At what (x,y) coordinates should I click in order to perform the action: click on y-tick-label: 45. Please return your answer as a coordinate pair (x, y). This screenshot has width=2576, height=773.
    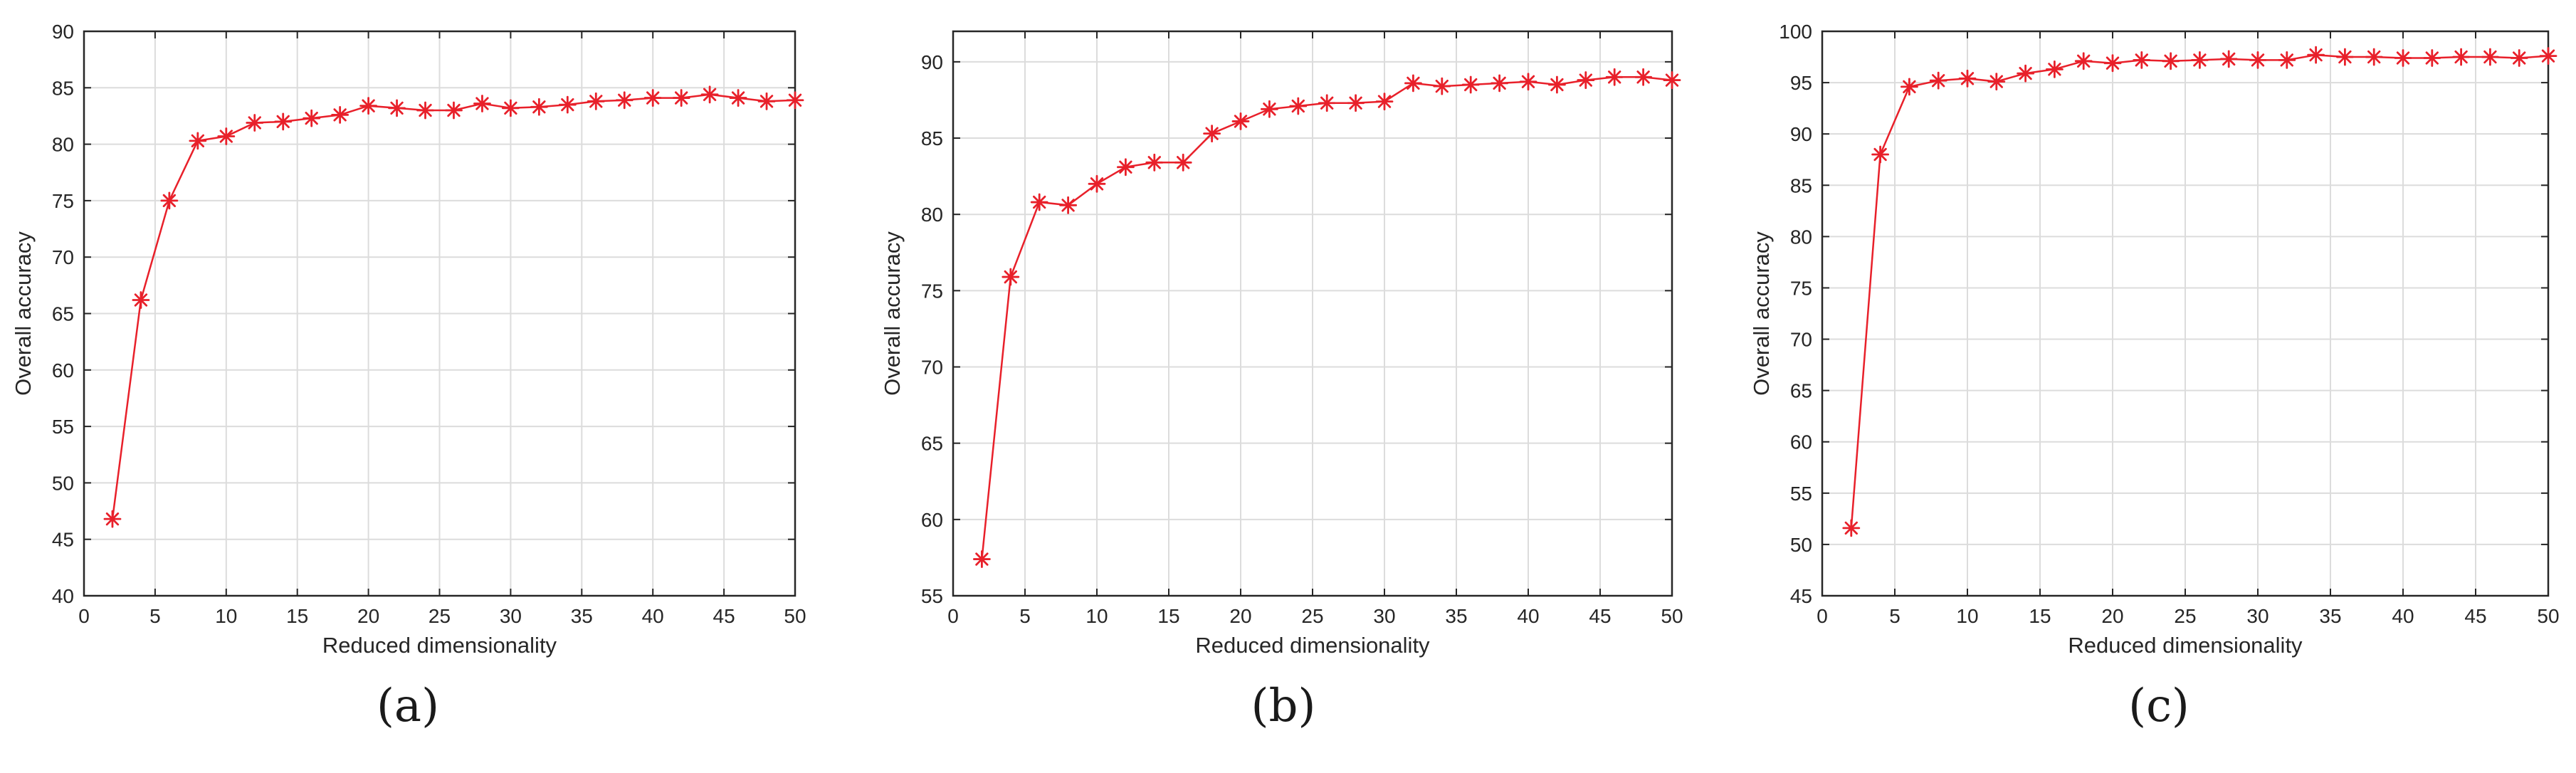
    Looking at the image, I should click on (1801, 596).